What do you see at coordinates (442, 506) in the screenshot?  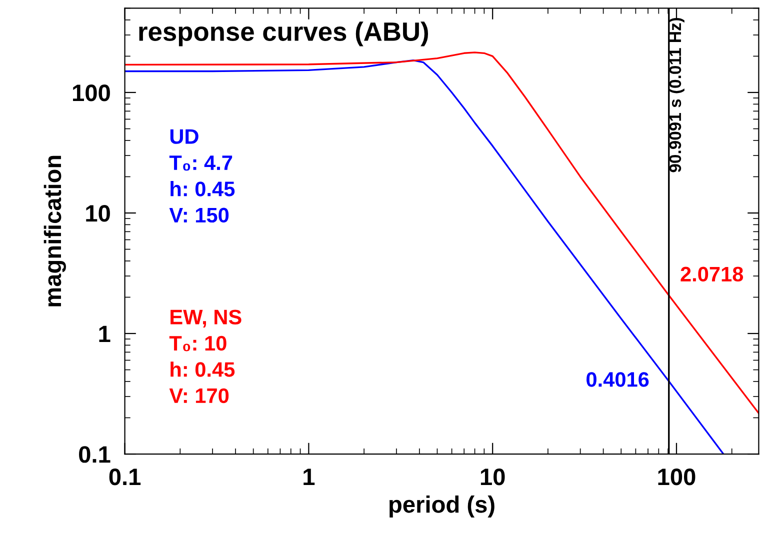 I see `x-axis-title: period (s)` at bounding box center [442, 506].